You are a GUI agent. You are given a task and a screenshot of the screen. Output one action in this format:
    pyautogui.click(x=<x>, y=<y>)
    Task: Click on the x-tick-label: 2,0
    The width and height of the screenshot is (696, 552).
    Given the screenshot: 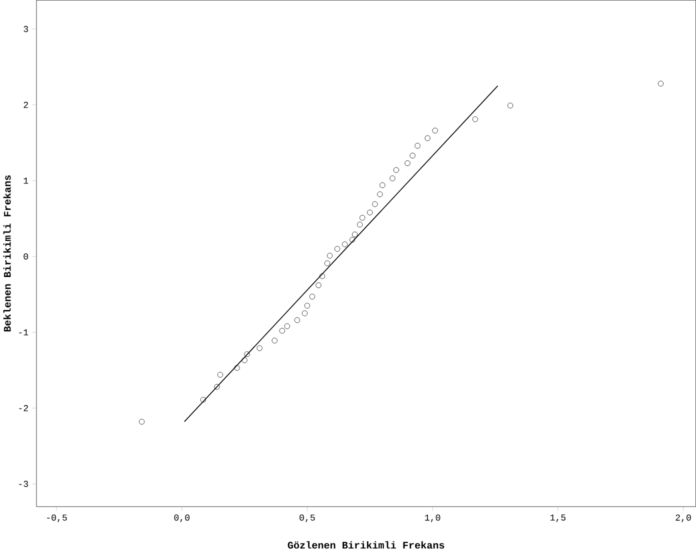 What is the action you would take?
    pyautogui.click(x=683, y=518)
    